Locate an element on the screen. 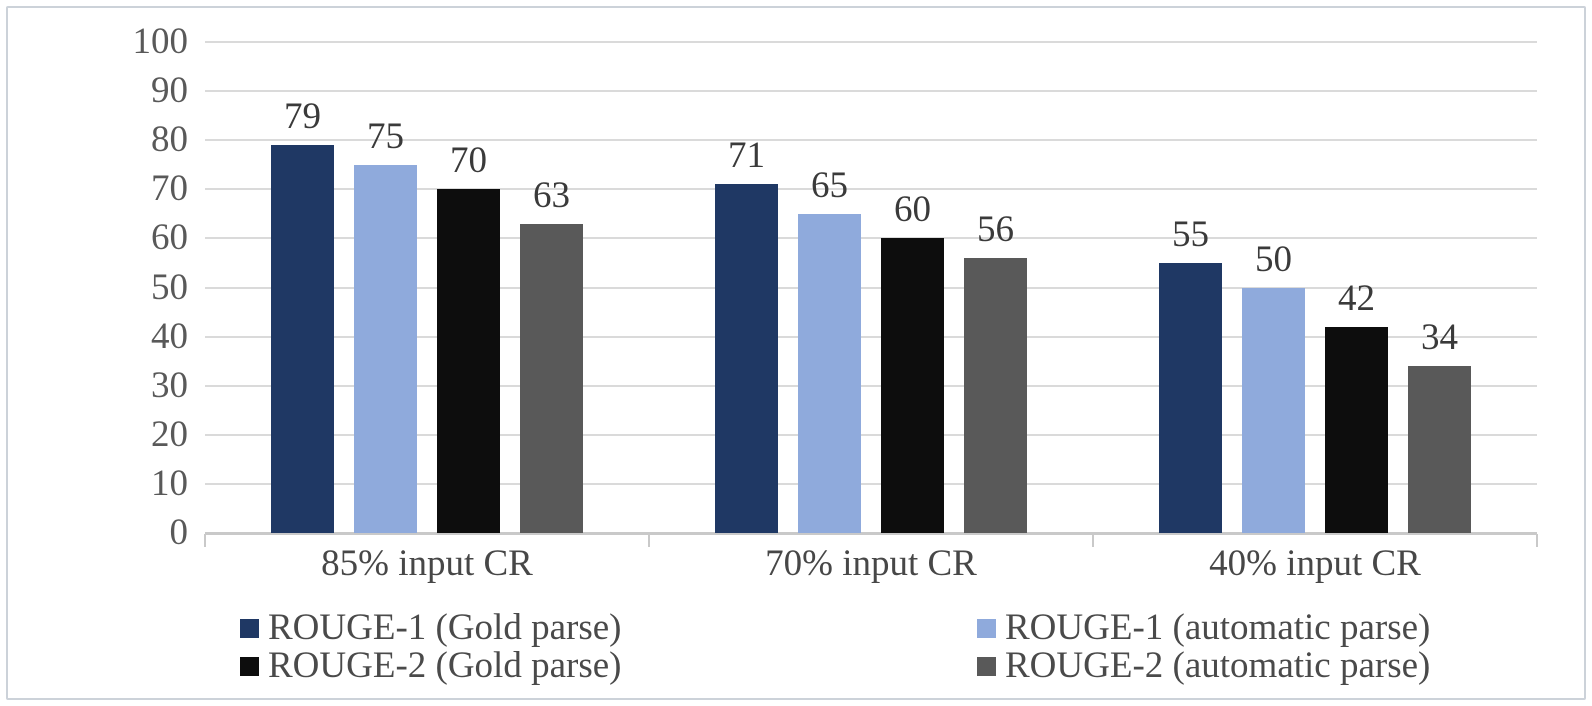 The image size is (1592, 706). legend-entry: ROUGE-1 (Gold parse) is located at coordinates (431, 627).